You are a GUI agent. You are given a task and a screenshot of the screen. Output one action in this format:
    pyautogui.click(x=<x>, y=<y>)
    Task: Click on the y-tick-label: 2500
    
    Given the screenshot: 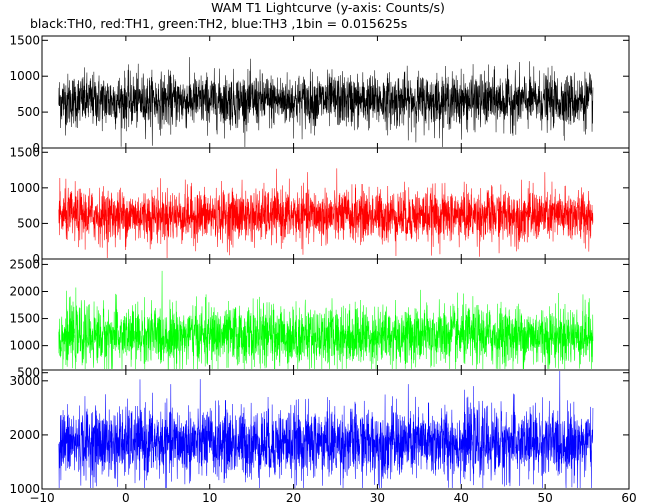 What is the action you would take?
    pyautogui.click(x=24, y=264)
    